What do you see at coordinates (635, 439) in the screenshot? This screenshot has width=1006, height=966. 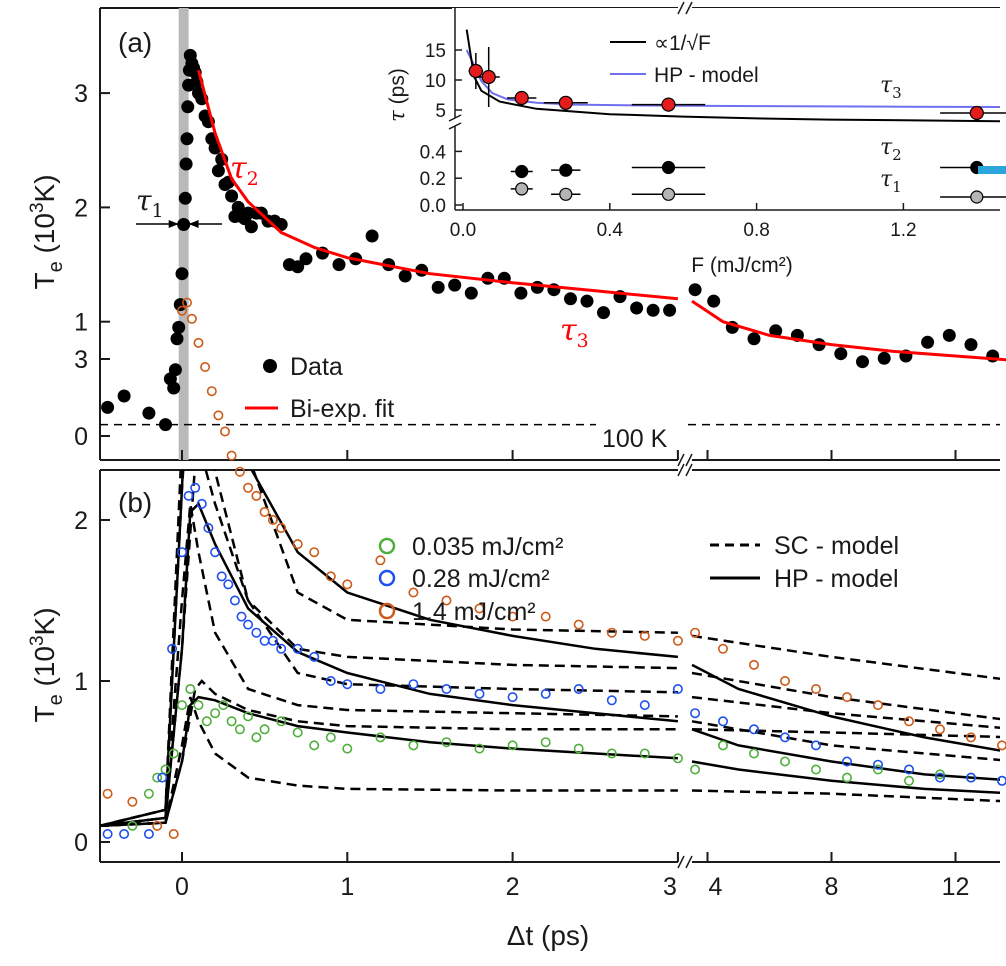 I see `ref-line-label: 100 K` at bounding box center [635, 439].